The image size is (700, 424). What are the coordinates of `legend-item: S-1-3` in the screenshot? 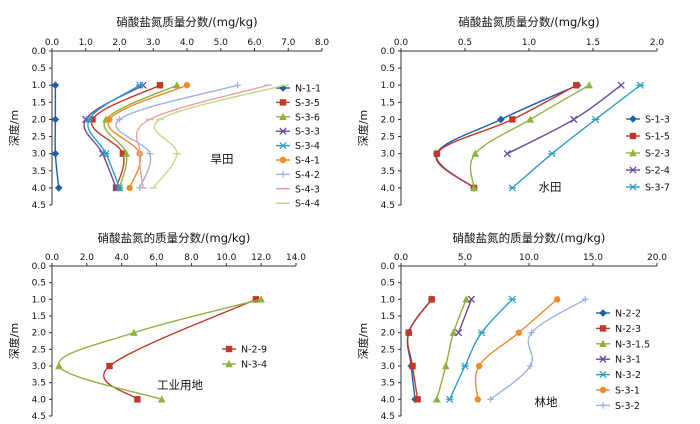 It's located at (648, 120).